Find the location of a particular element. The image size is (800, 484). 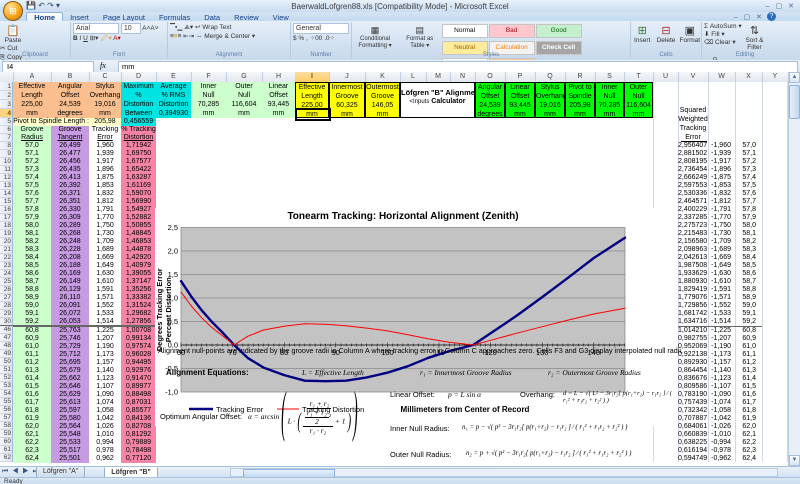

cell: -1,107 is located at coordinates (721, 386).